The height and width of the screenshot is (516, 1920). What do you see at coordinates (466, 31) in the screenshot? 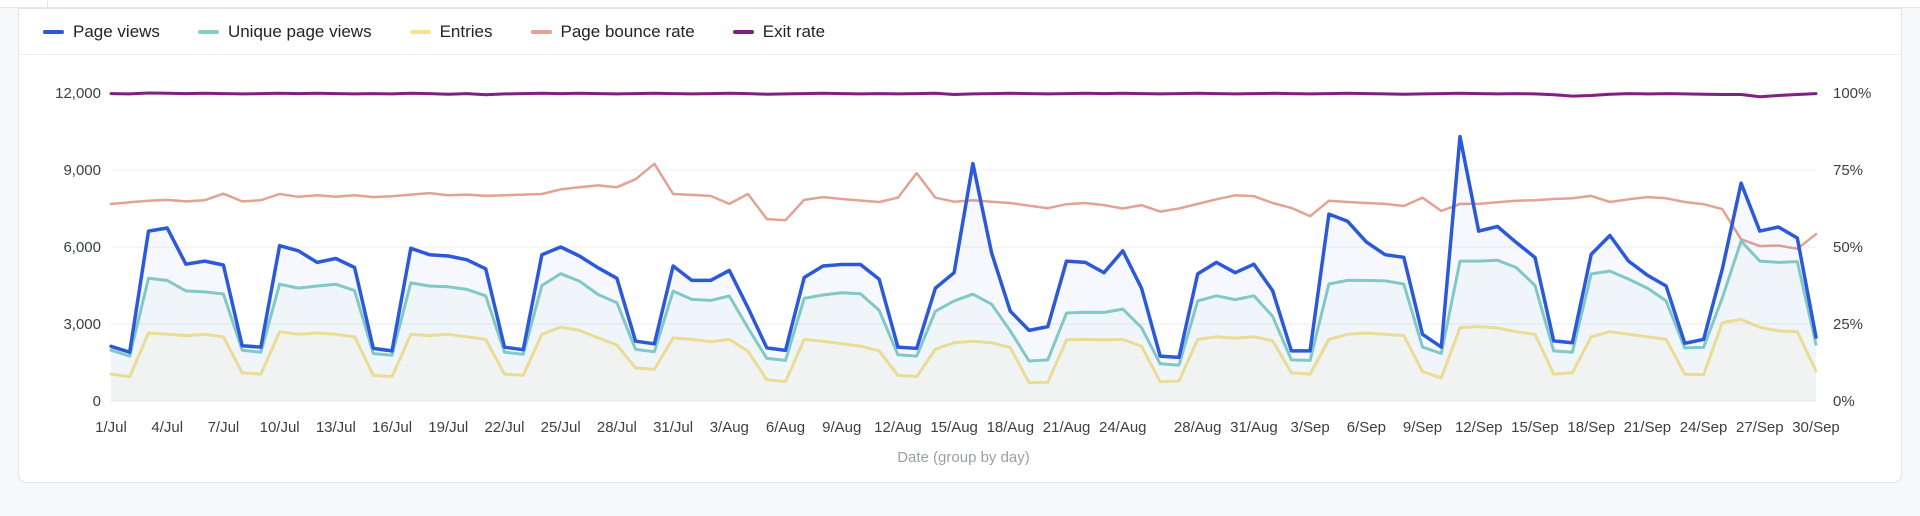
I see `legend-label: Entries` at bounding box center [466, 31].